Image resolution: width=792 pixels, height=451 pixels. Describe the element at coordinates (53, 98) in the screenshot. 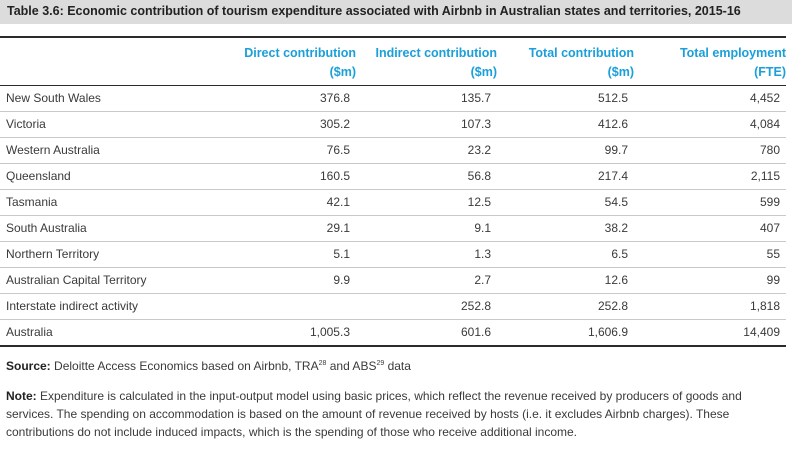

I see `region-cell: New South Wales` at that location.